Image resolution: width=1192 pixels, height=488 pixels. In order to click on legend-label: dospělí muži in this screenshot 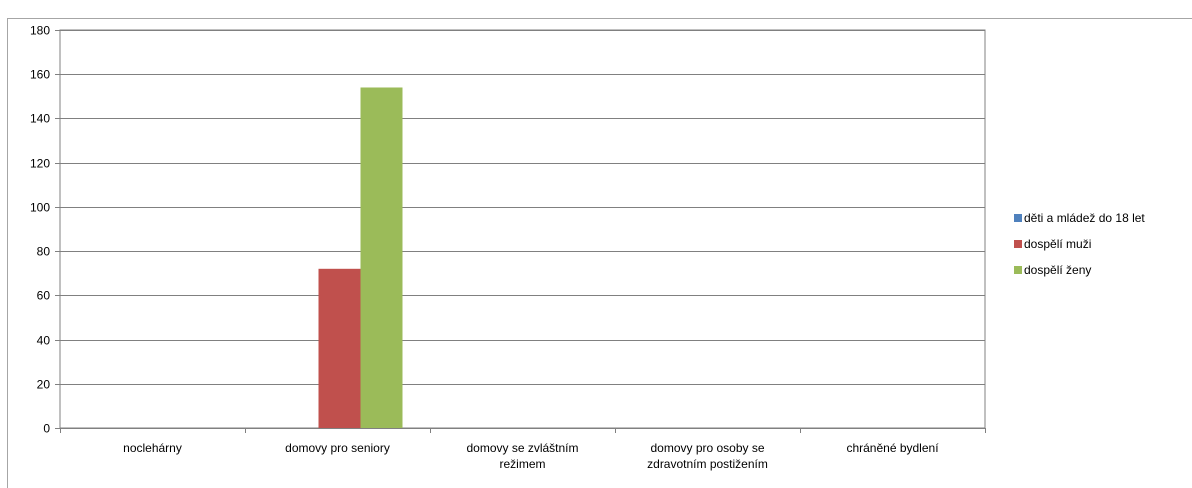, I will do `click(1057, 244)`.